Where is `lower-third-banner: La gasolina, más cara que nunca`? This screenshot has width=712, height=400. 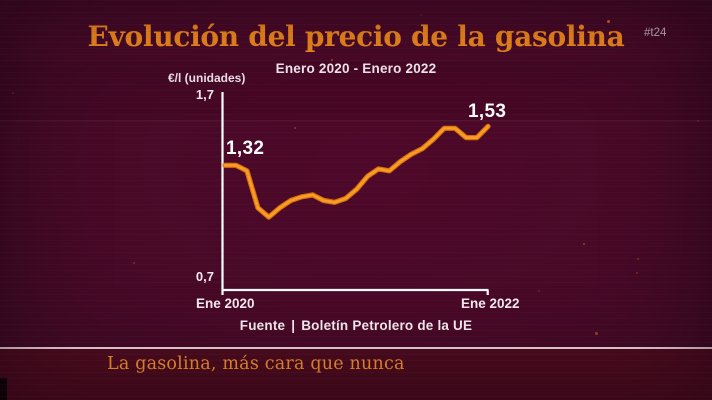
lower-third-banner: La gasolina, más cara que nunca is located at coordinates (356, 374).